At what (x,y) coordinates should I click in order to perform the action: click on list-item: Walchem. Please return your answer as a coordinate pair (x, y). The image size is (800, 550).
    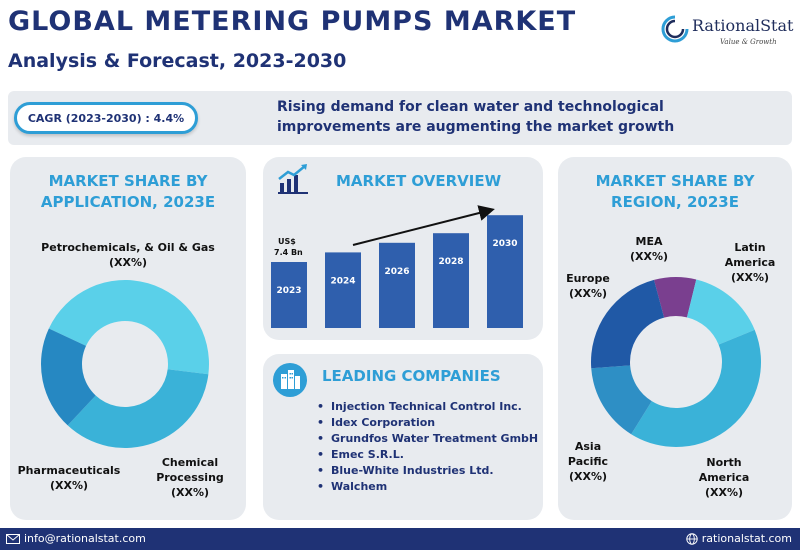
    Looking at the image, I should click on (428, 487).